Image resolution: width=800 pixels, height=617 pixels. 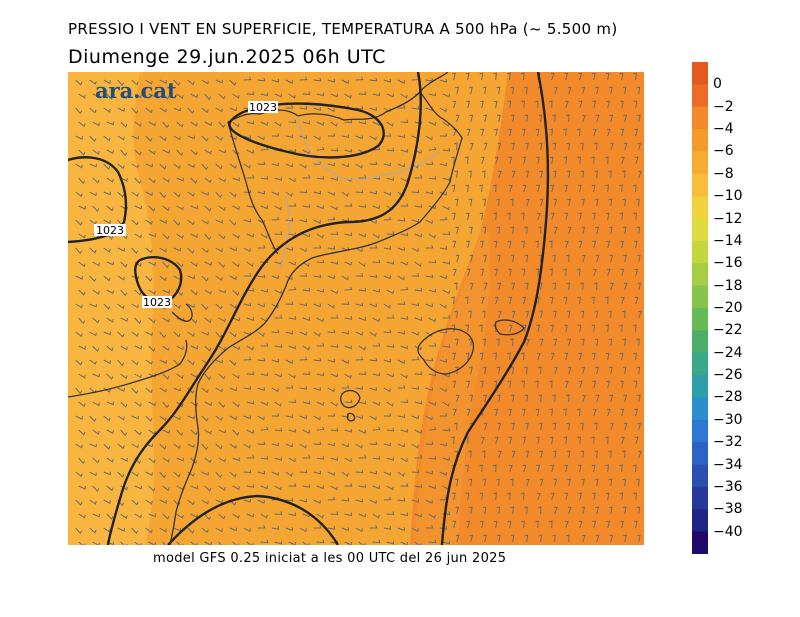 What do you see at coordinates (253, 519) in the screenshot?
I see `isobar-south` at bounding box center [253, 519].